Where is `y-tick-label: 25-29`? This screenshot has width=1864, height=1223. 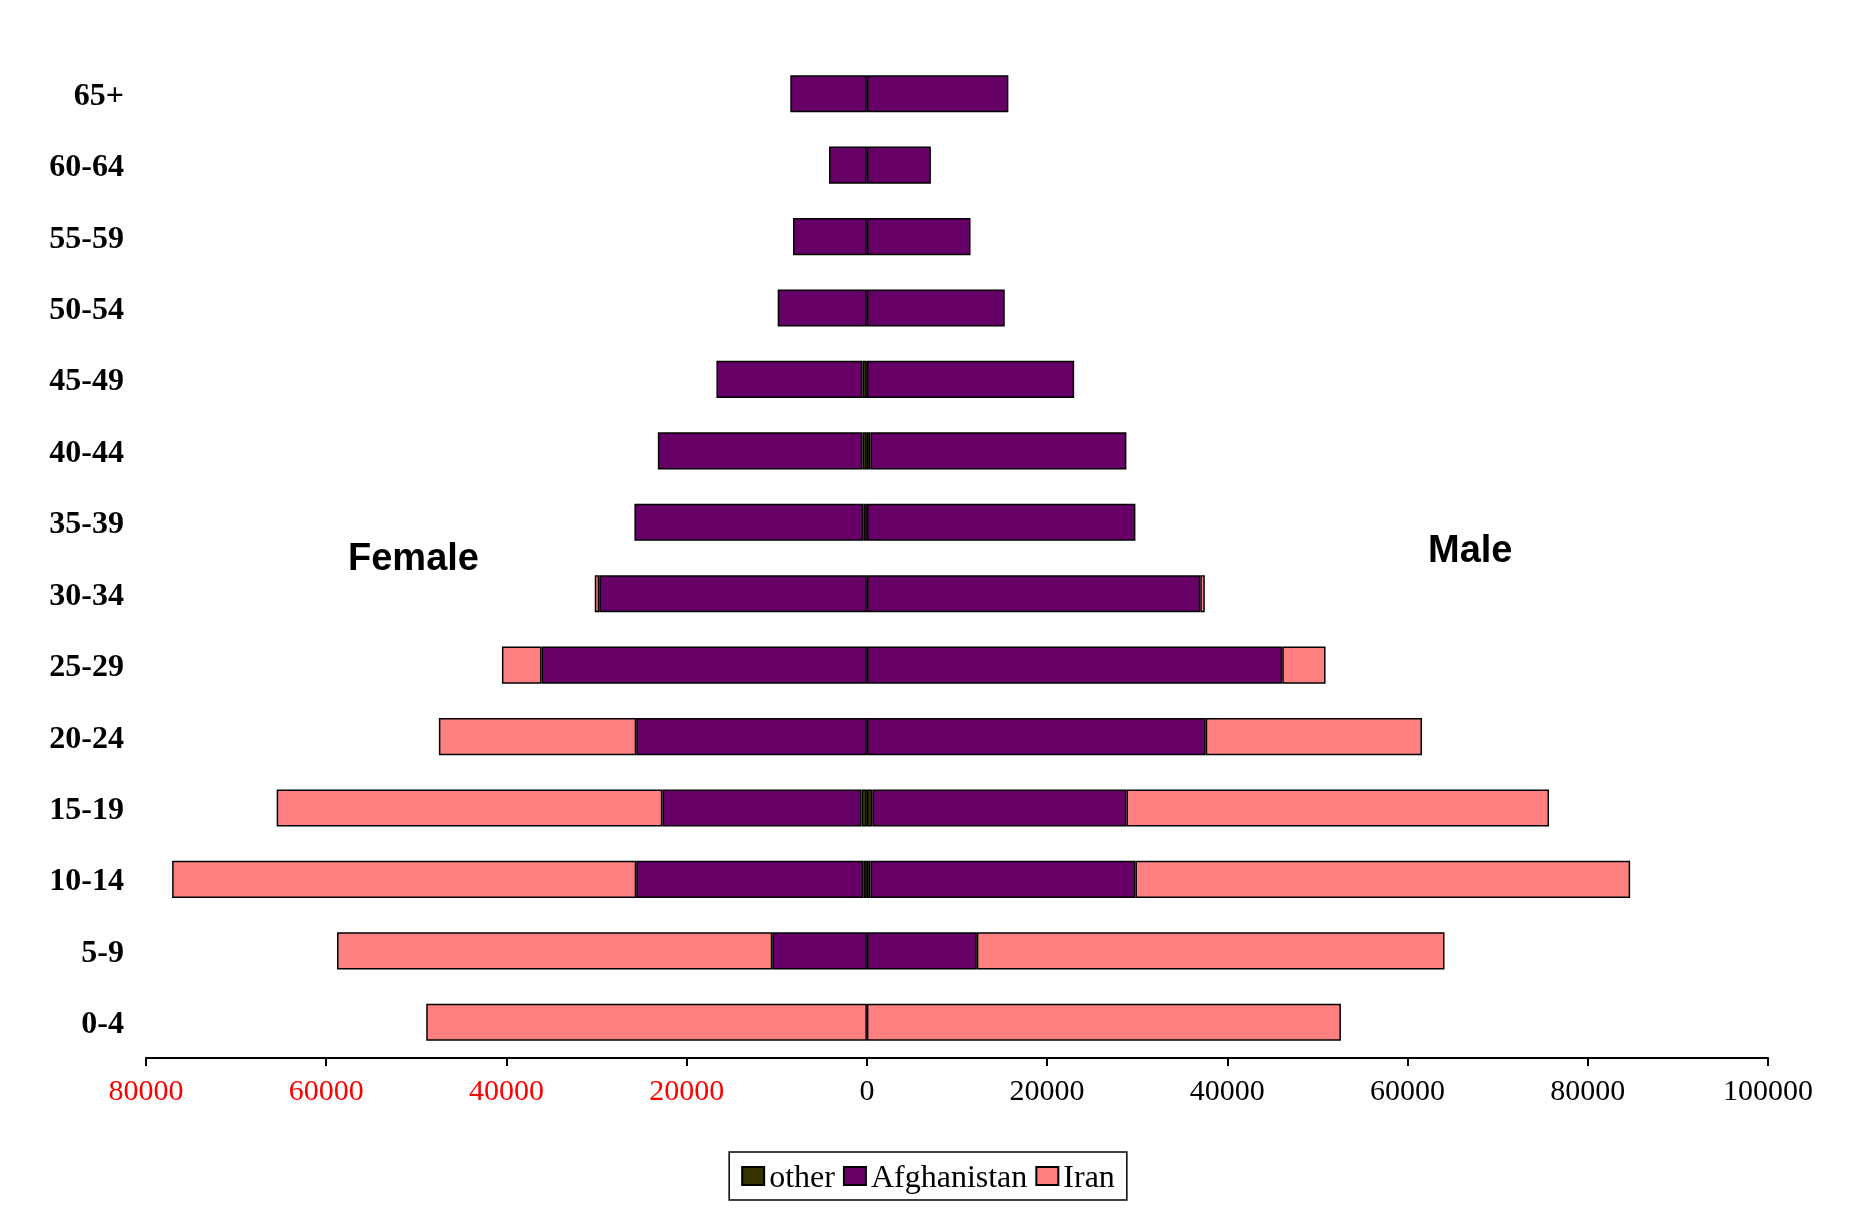 y-tick-label: 25-29 is located at coordinates (86, 665).